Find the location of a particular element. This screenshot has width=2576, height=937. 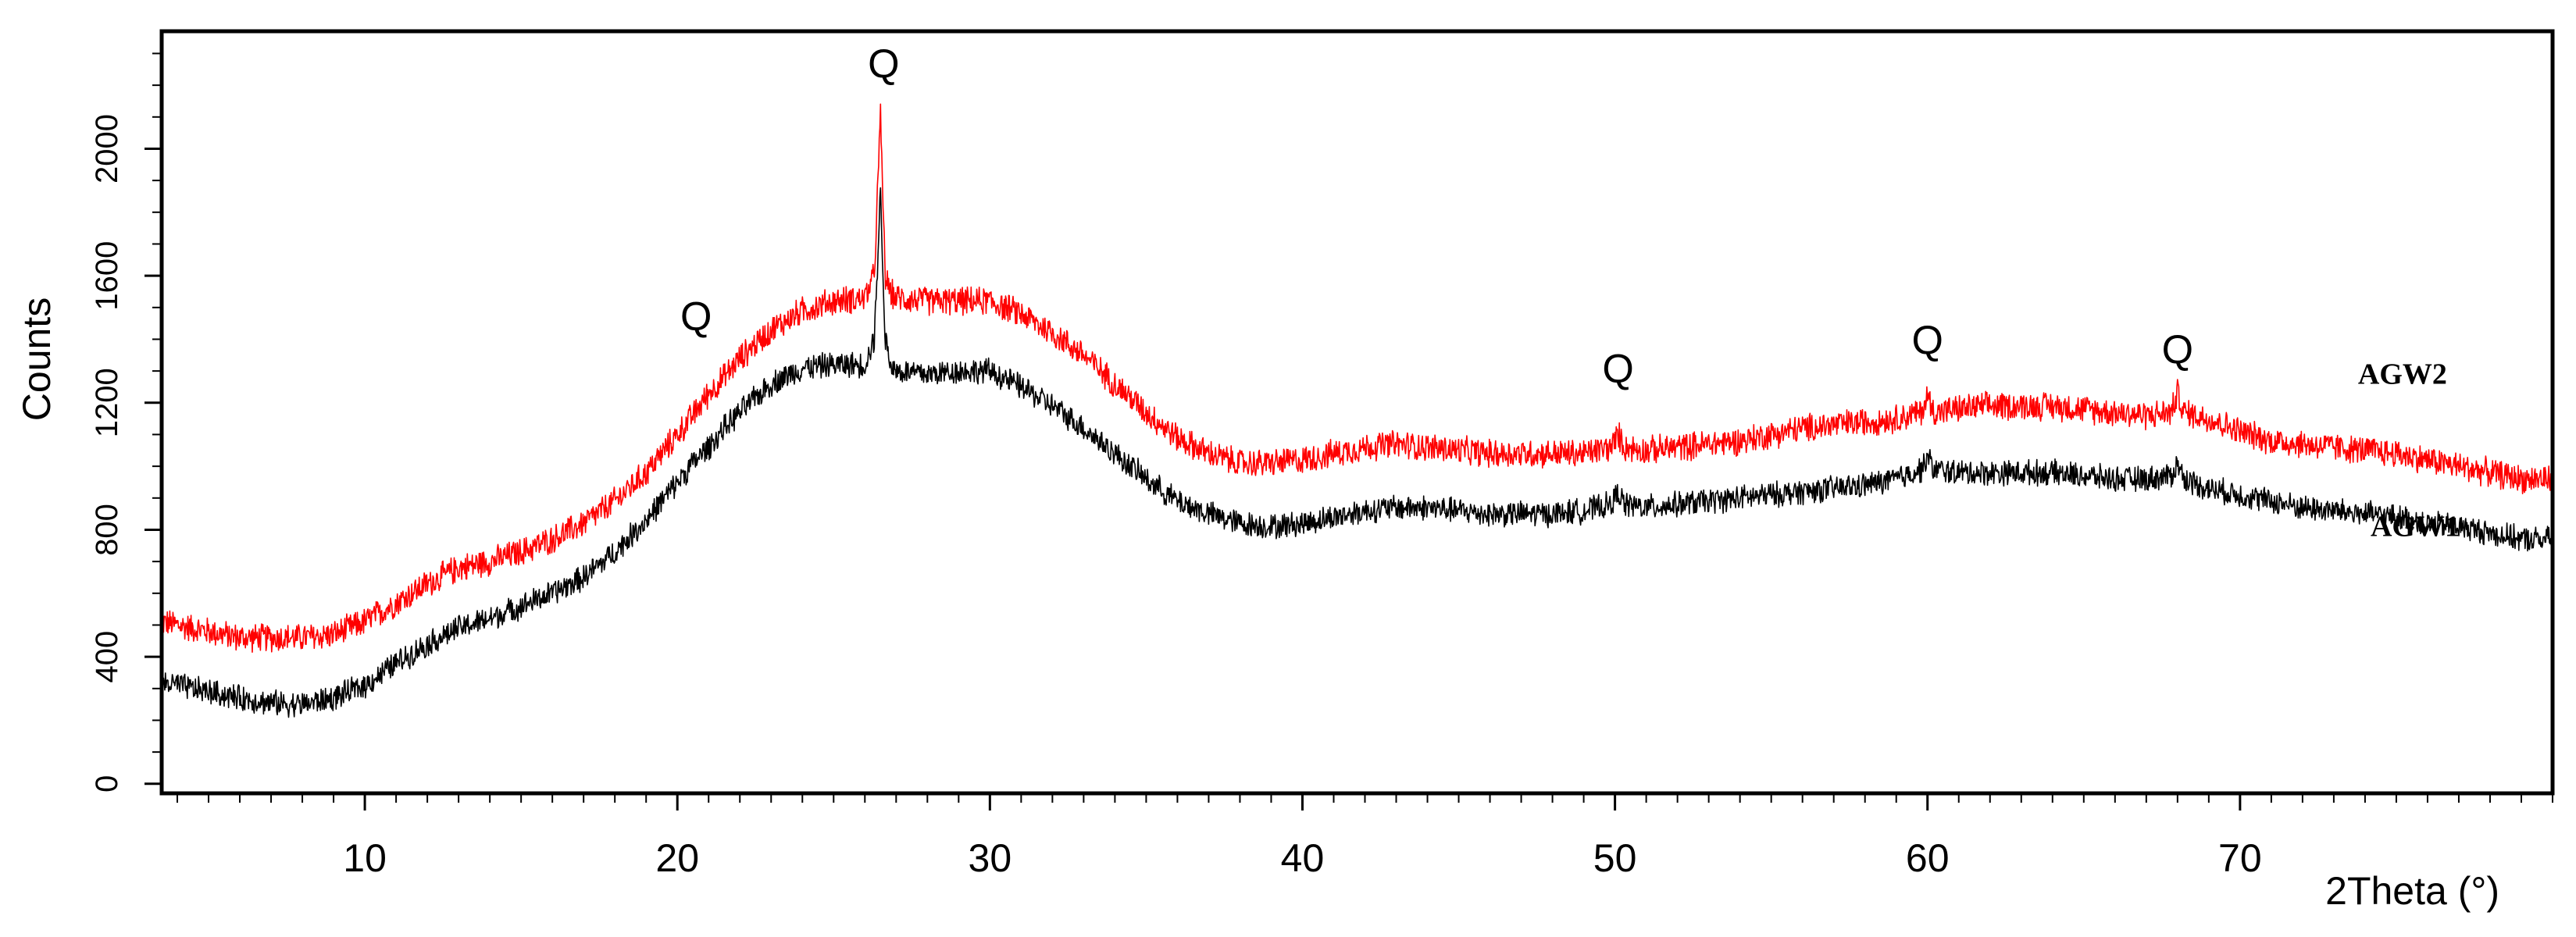

y-tick-label: 1600 is located at coordinates (107, 276).